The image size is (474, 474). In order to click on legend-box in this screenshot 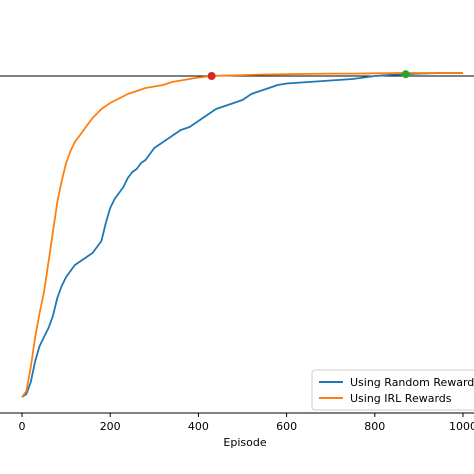, I will do `click(392, 390)`.